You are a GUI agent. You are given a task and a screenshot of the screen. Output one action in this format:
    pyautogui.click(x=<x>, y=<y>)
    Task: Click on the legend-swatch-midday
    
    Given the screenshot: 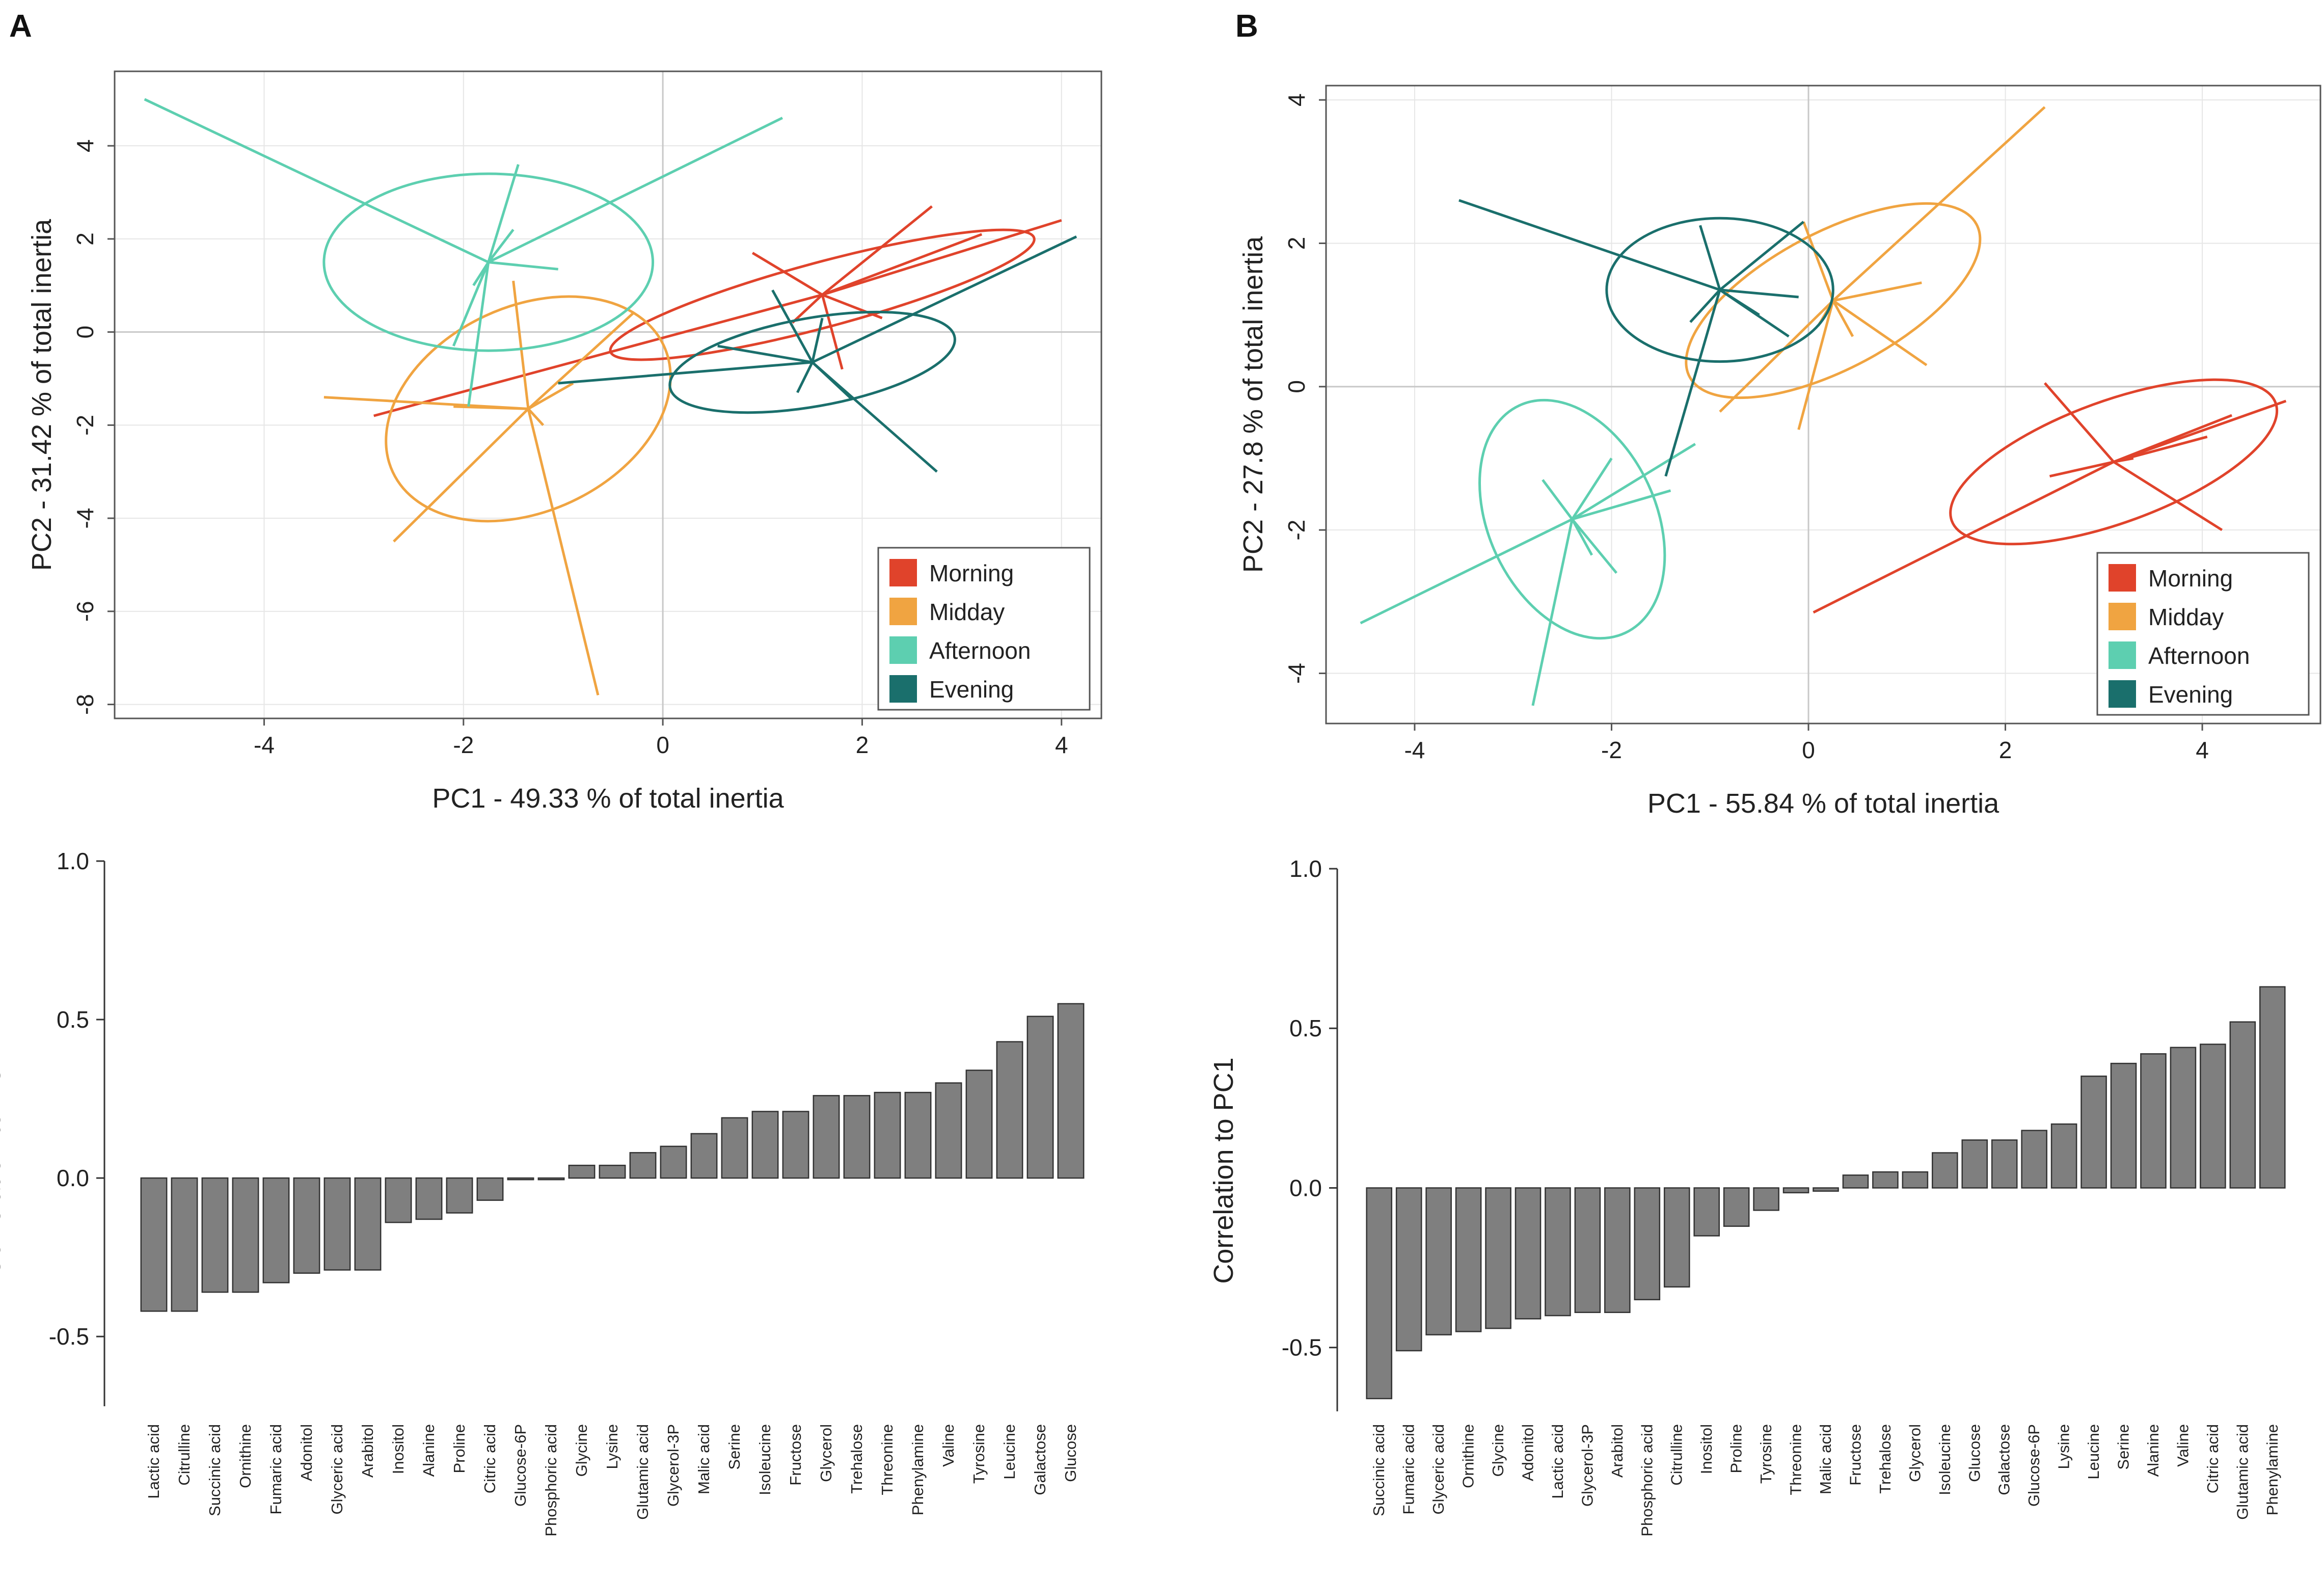 What is the action you would take?
    pyautogui.click(x=2122, y=617)
    